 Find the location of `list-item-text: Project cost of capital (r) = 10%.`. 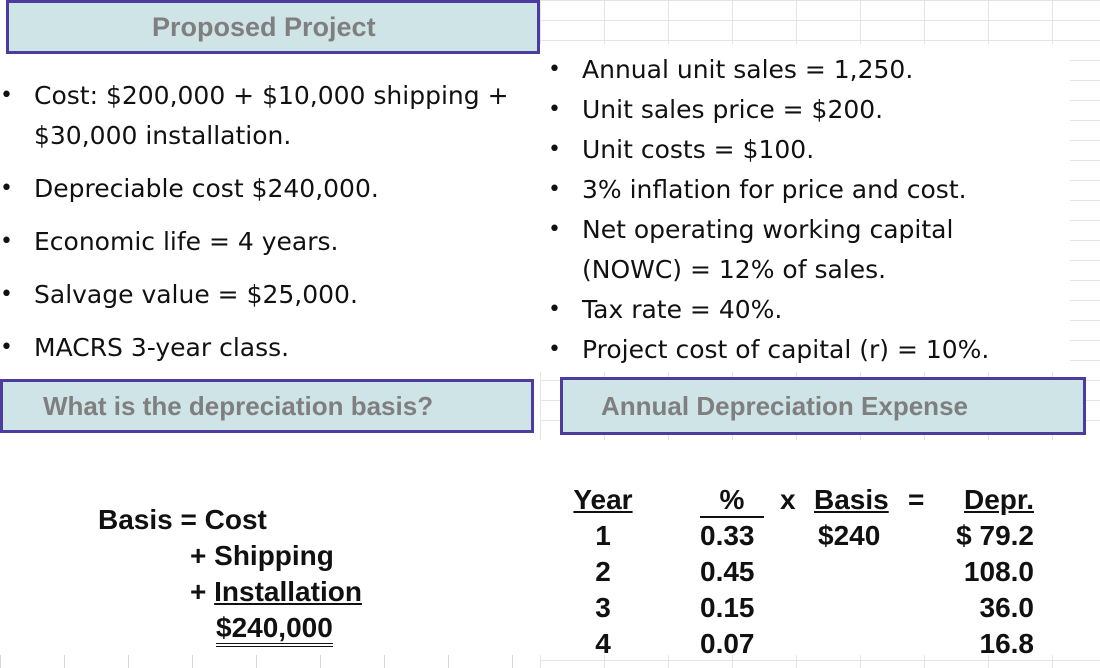

list-item-text: Project cost of capital (r) = 10%. is located at coordinates (786, 349).